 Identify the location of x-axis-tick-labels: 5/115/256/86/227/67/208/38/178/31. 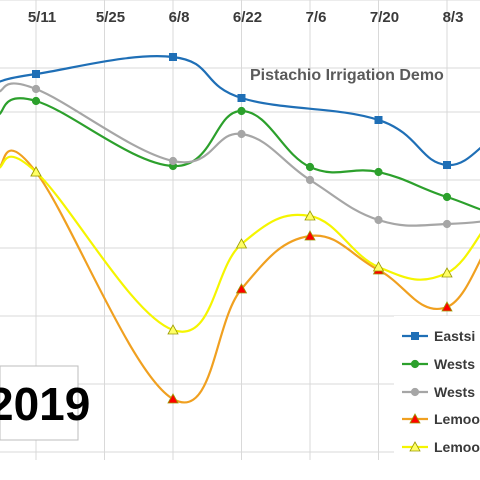
(246, 17).